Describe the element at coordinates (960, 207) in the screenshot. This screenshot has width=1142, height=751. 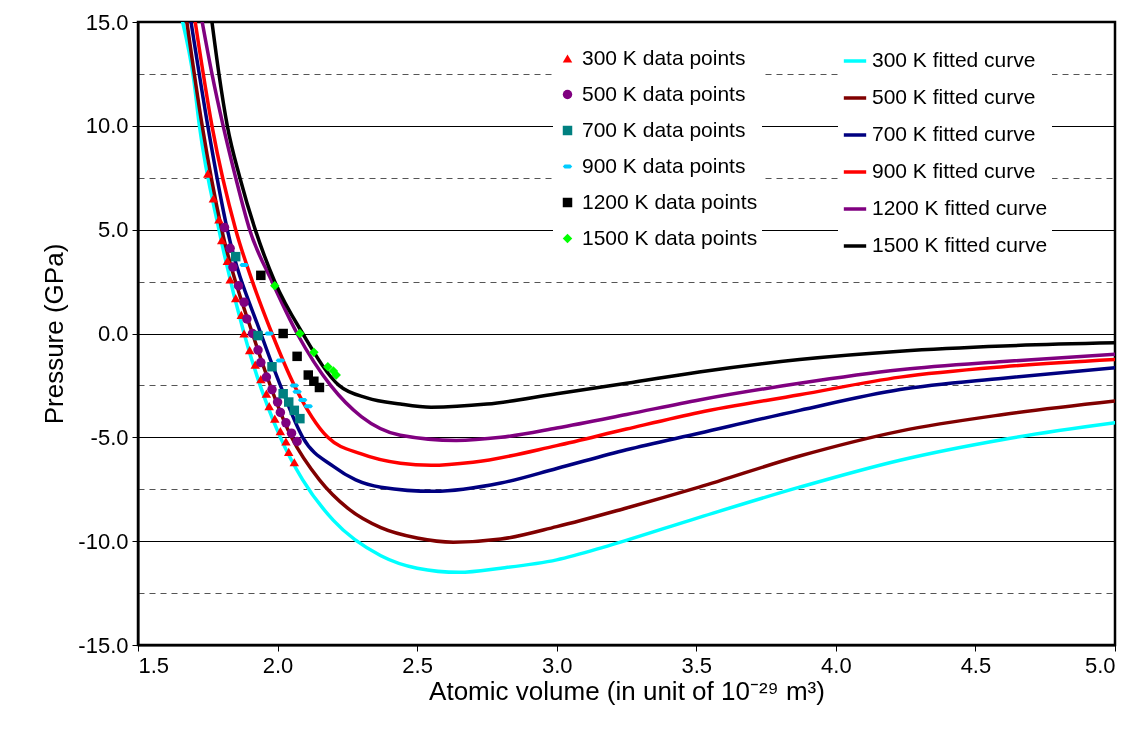
I see `legend-label: 1200 K fitted curve` at that location.